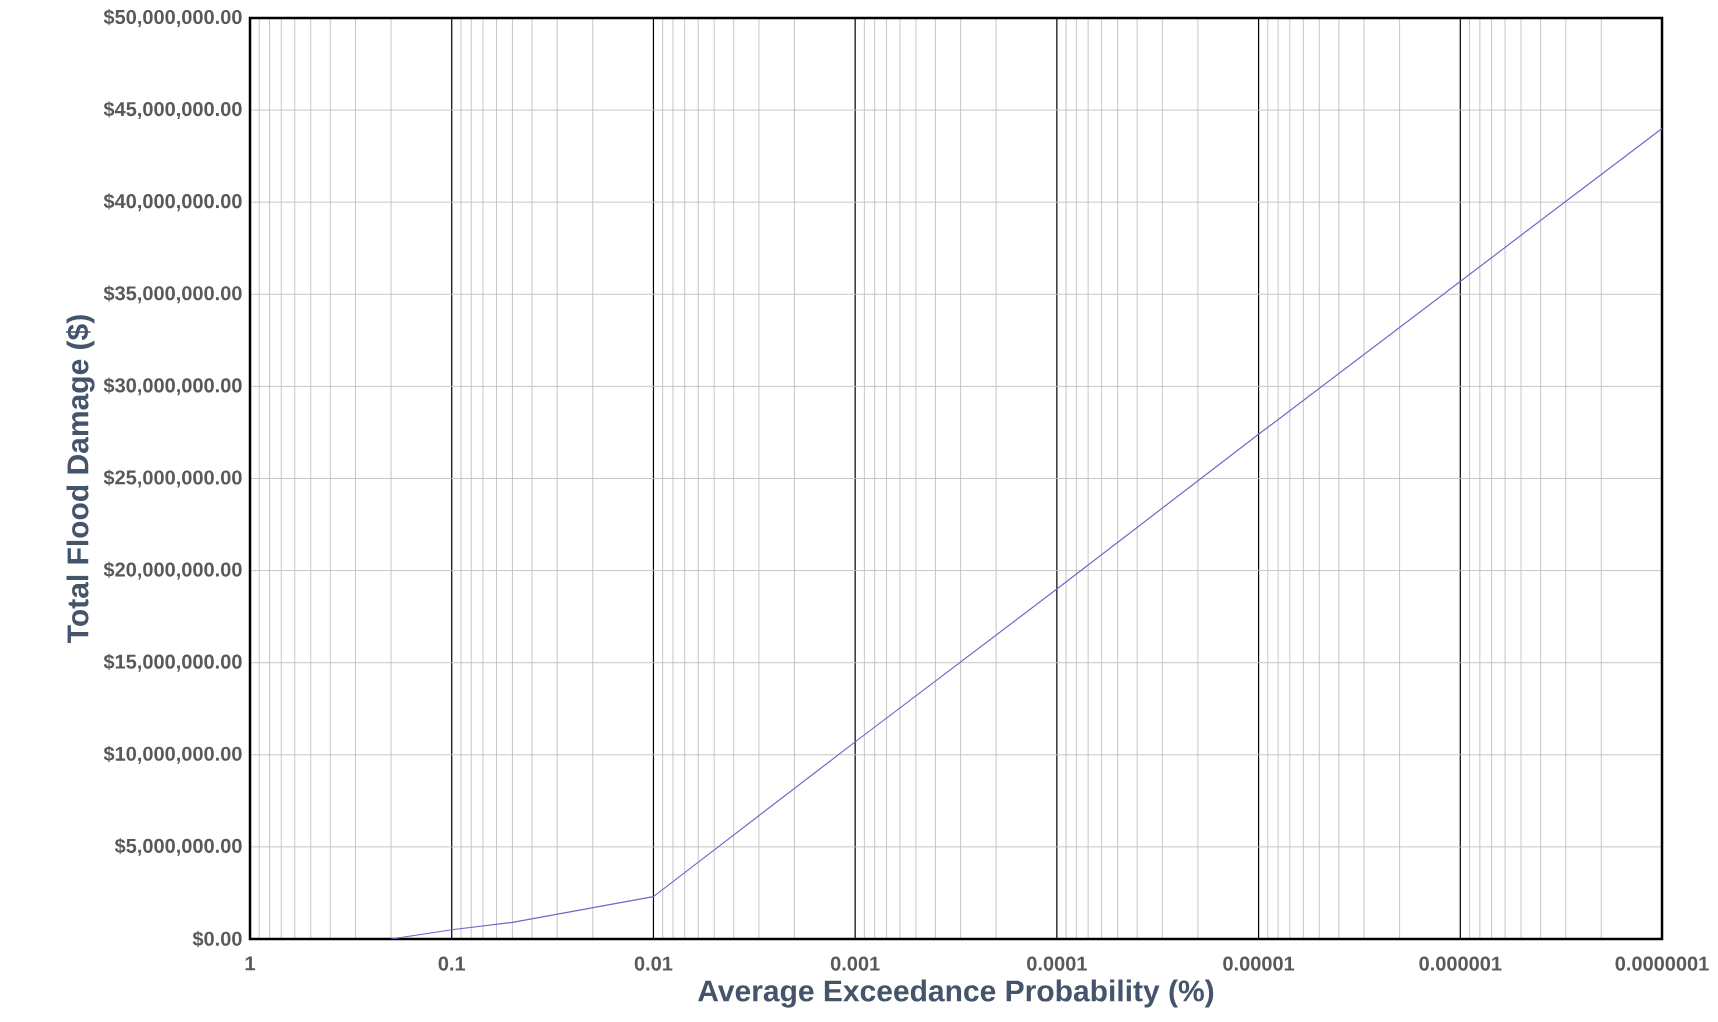  What do you see at coordinates (172, 570) in the screenshot?
I see `y-tick-label: $20,000,000.00` at bounding box center [172, 570].